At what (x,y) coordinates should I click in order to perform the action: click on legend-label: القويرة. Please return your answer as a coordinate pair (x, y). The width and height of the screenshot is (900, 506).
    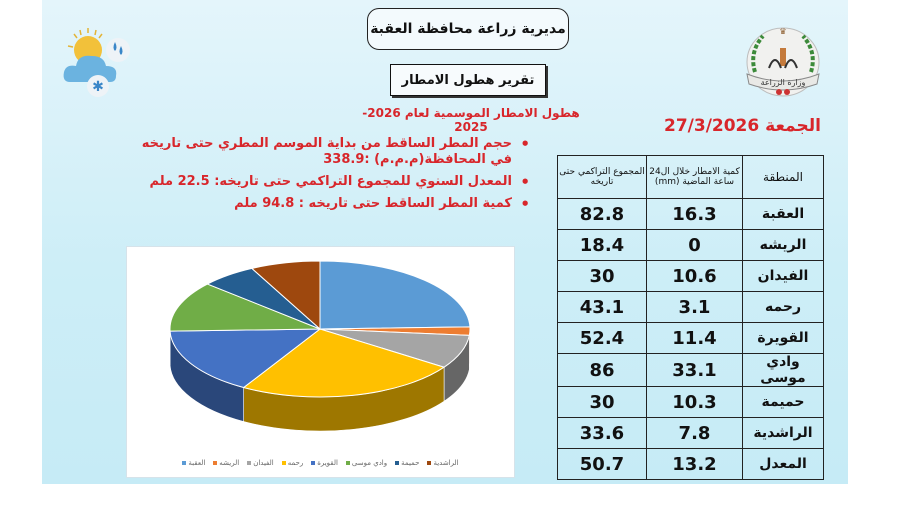
    Looking at the image, I should click on (327, 463).